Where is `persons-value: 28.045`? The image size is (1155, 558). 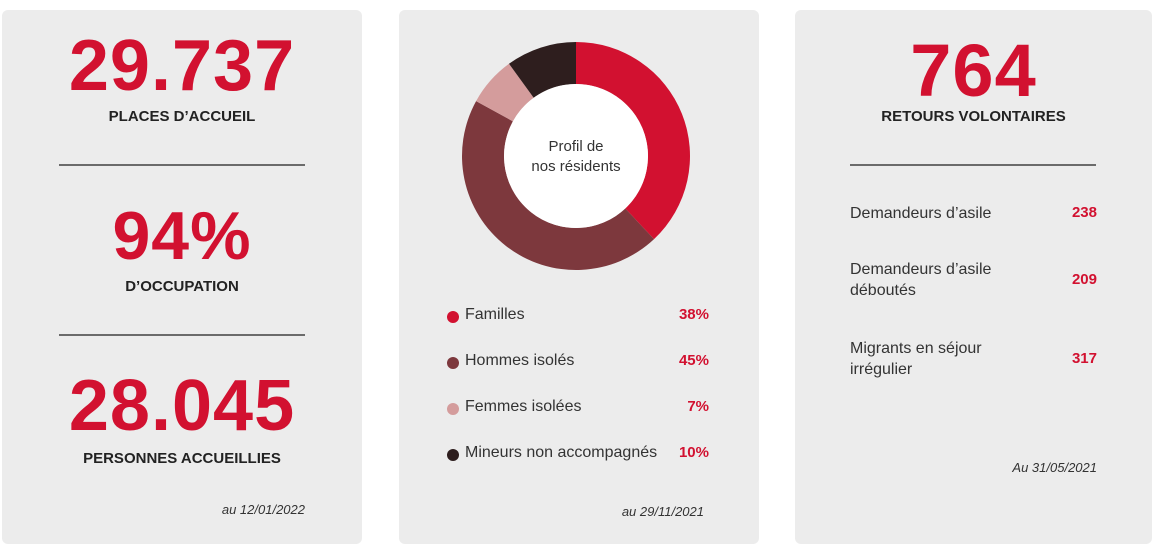 persons-value: 28.045 is located at coordinates (182, 406).